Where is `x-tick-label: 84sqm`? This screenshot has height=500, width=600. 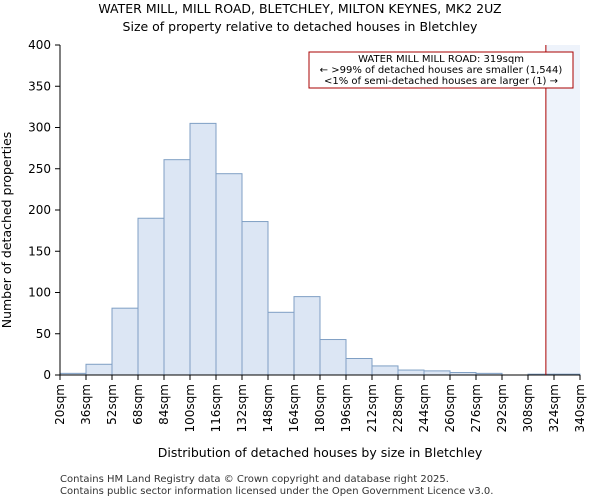
x-tick-label: 84sqm is located at coordinates (164, 404).